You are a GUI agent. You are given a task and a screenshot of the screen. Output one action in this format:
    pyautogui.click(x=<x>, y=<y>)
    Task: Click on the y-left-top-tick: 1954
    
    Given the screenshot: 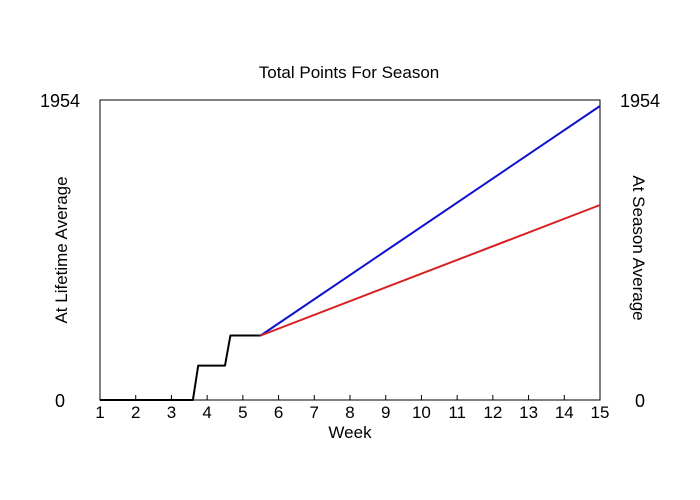 What is the action you would take?
    pyautogui.click(x=60, y=101)
    